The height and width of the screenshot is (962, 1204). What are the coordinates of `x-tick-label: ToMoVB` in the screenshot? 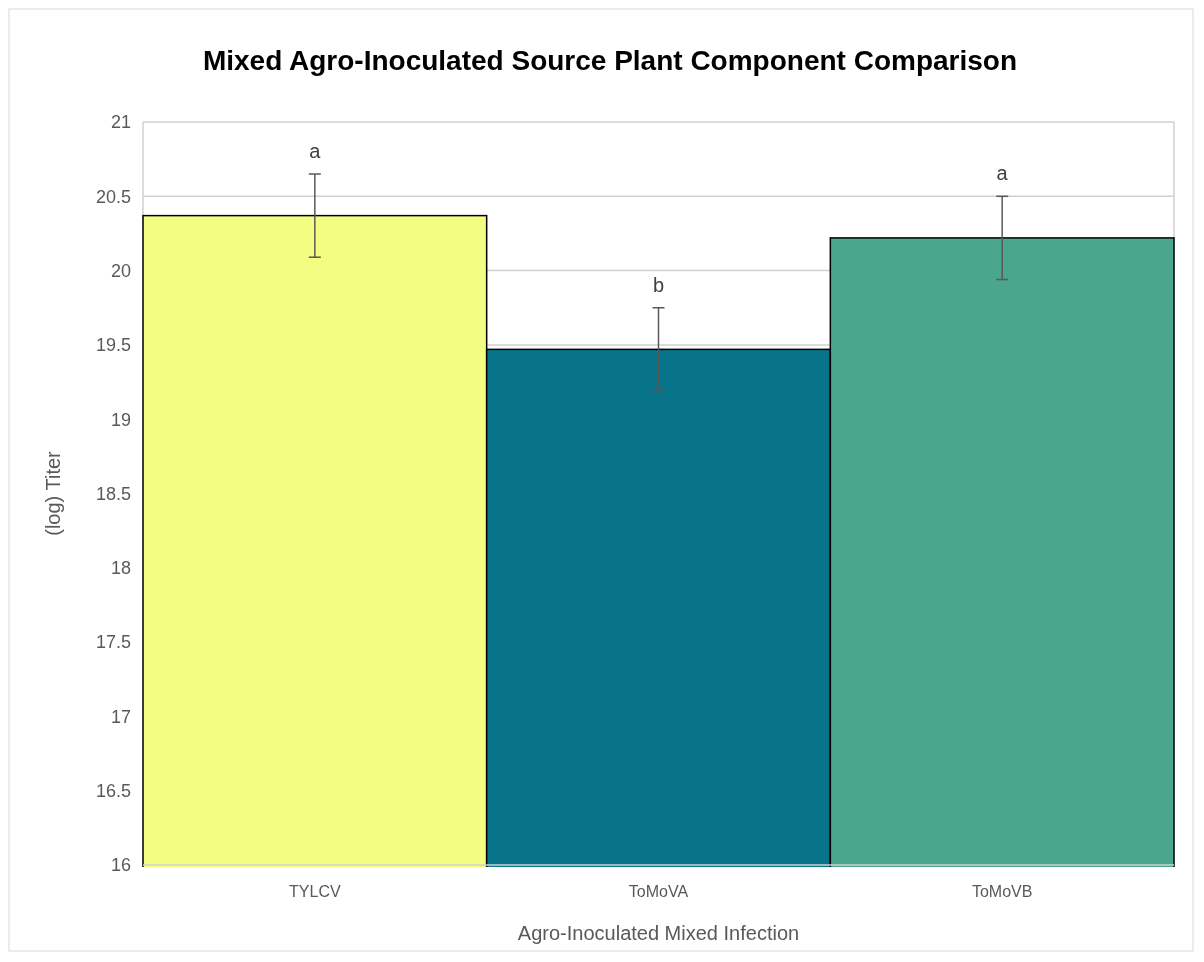 It's located at (1002, 891).